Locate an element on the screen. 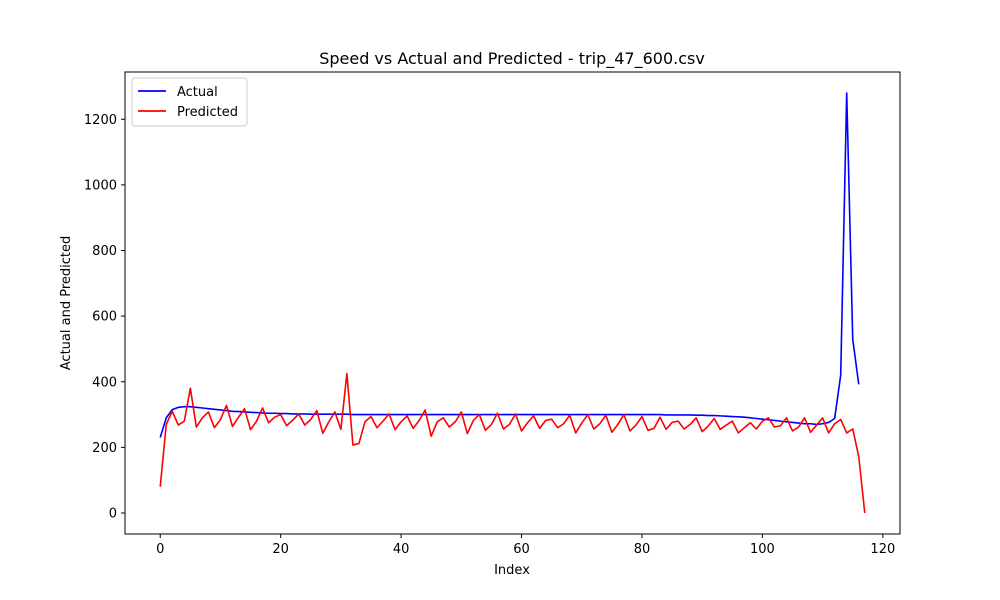 This screenshot has height=600, width=1000. legend-label-actual: Actual is located at coordinates (197, 92).